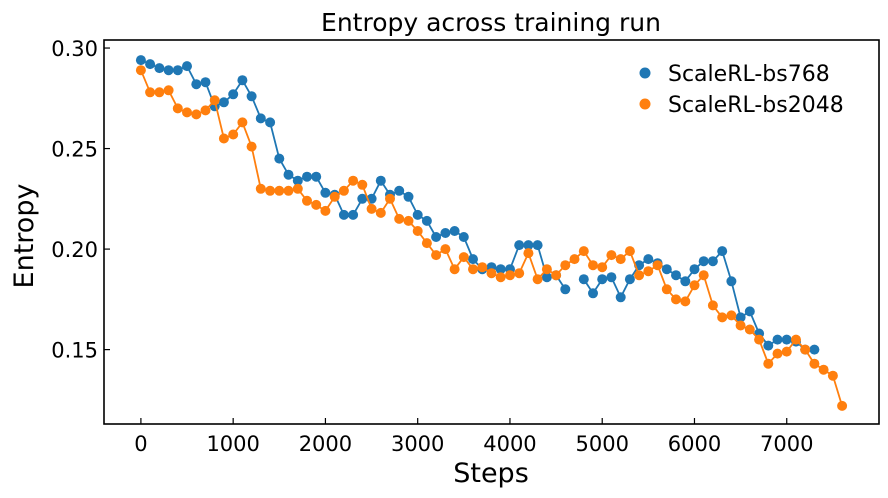 This screenshot has height=498, width=888. Describe the element at coordinates (645, 104) in the screenshot. I see `legend-marker-scalerl-bs2048` at that location.